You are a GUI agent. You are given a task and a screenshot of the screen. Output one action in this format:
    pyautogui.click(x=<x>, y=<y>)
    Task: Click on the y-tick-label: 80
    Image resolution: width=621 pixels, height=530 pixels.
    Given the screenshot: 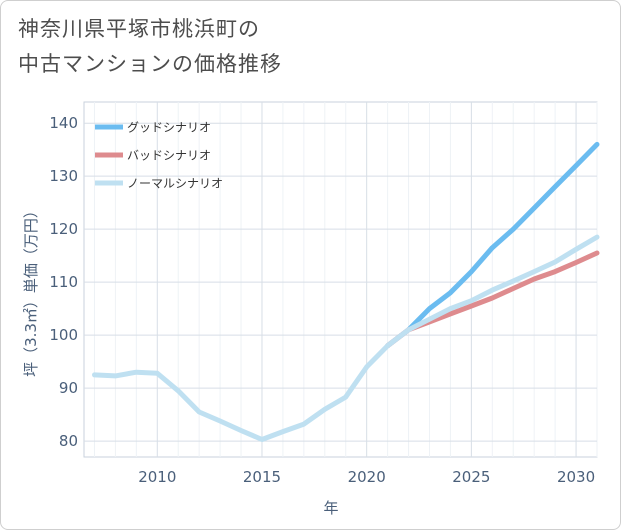 What is the action you would take?
    pyautogui.click(x=68, y=441)
    